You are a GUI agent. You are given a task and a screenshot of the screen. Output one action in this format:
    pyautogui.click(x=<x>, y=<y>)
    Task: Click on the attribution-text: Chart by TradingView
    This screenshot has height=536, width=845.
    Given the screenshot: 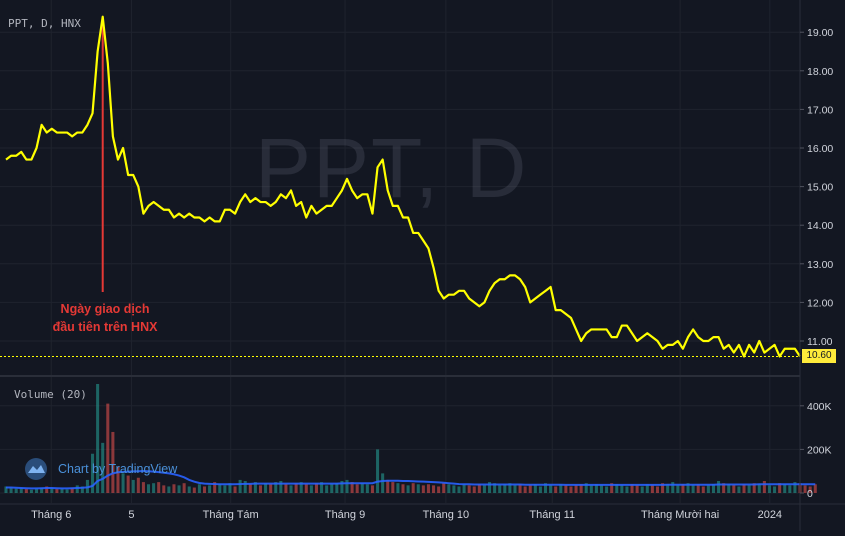 What is the action you would take?
    pyautogui.click(x=118, y=469)
    